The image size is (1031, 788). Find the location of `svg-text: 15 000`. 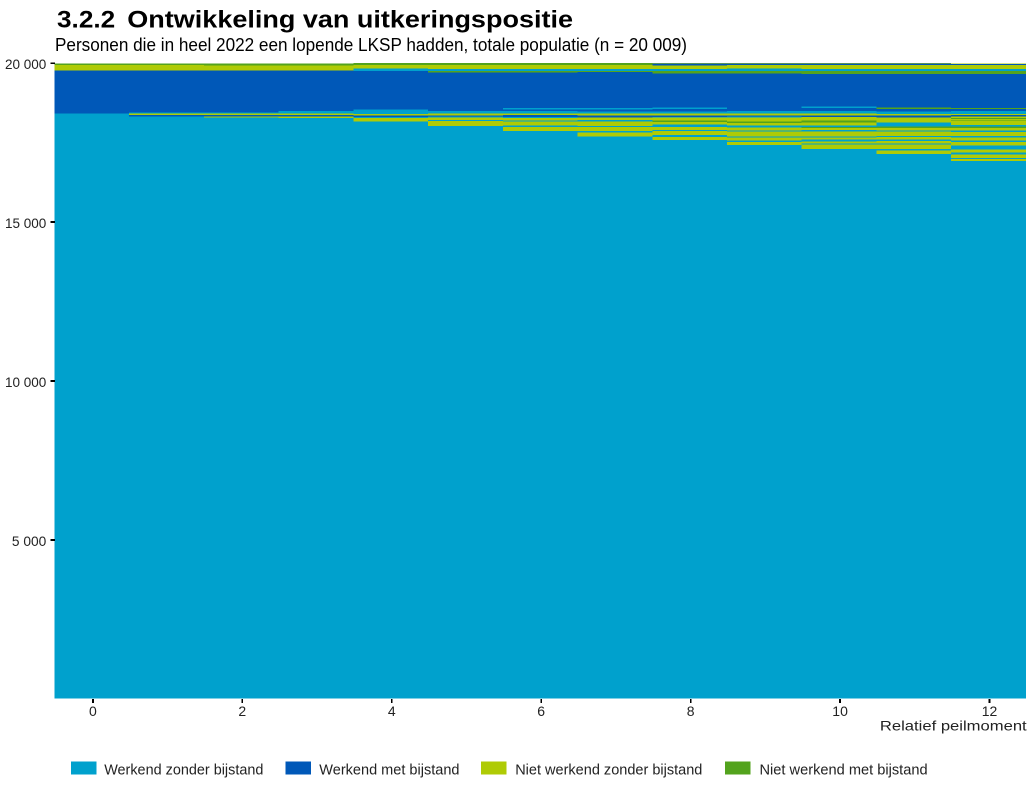

svg-text: 15 000 is located at coordinates (25, 223).